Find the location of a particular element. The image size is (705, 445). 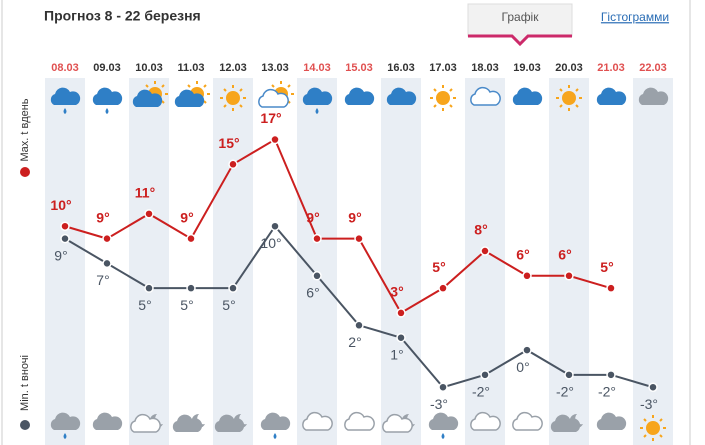

value-label: 8° is located at coordinates (480, 230).